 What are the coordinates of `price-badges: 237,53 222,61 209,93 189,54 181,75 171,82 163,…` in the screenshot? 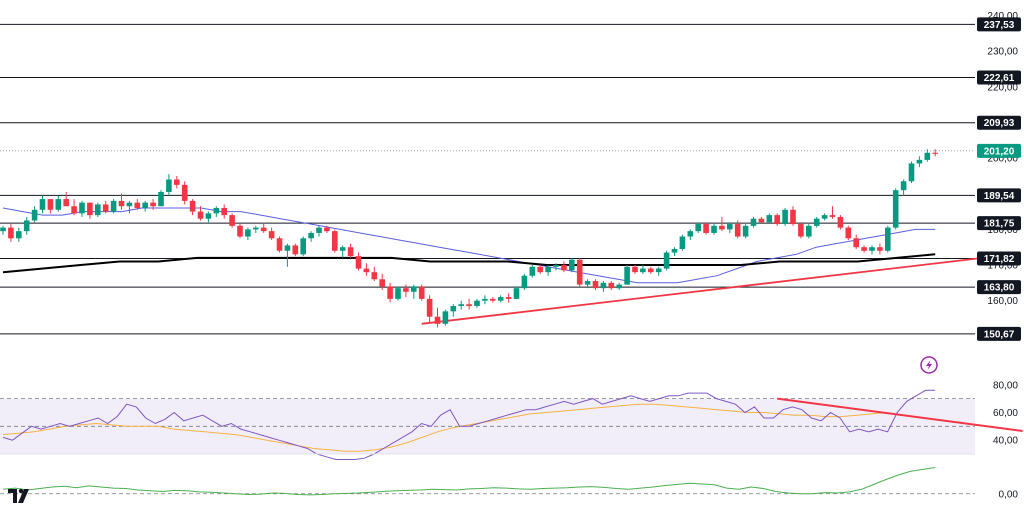 It's located at (999, 179).